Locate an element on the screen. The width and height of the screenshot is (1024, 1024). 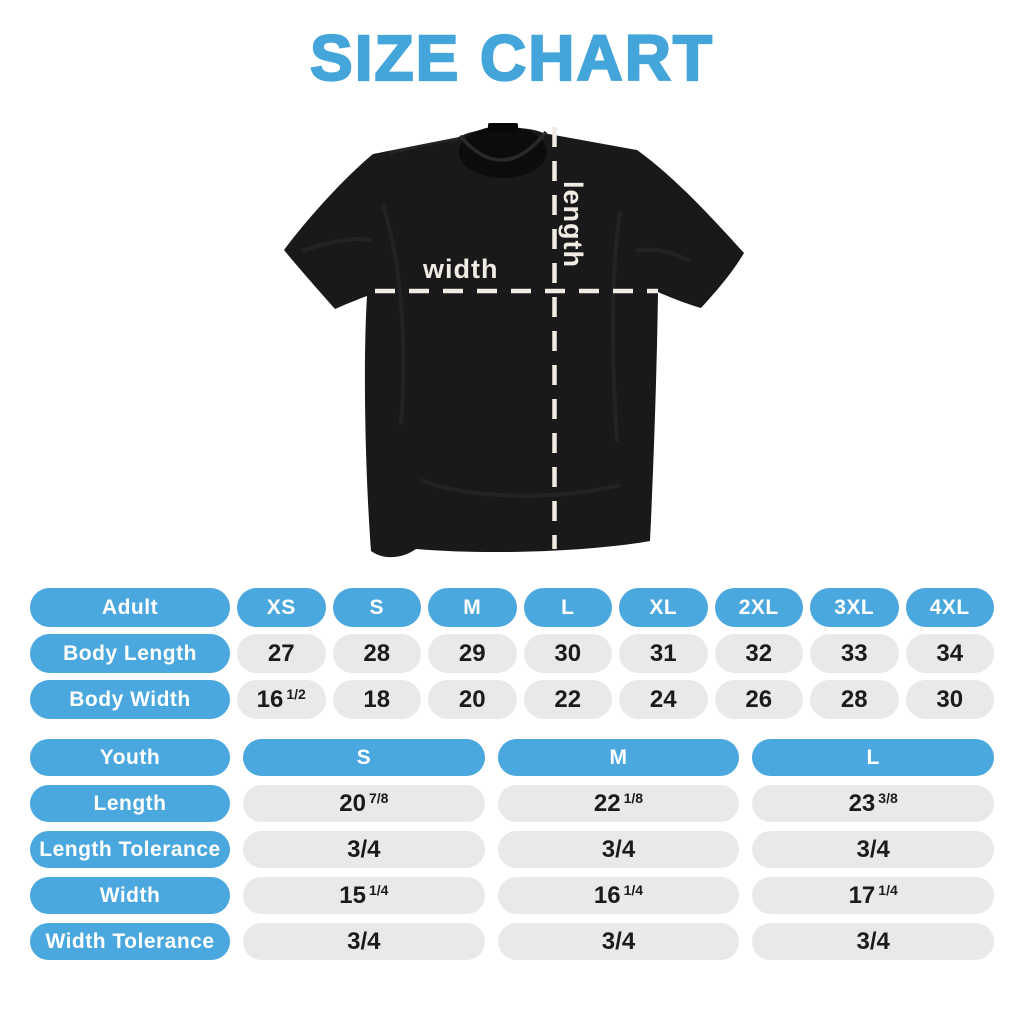
tshirt-wrinkles is located at coordinates (496, 317).